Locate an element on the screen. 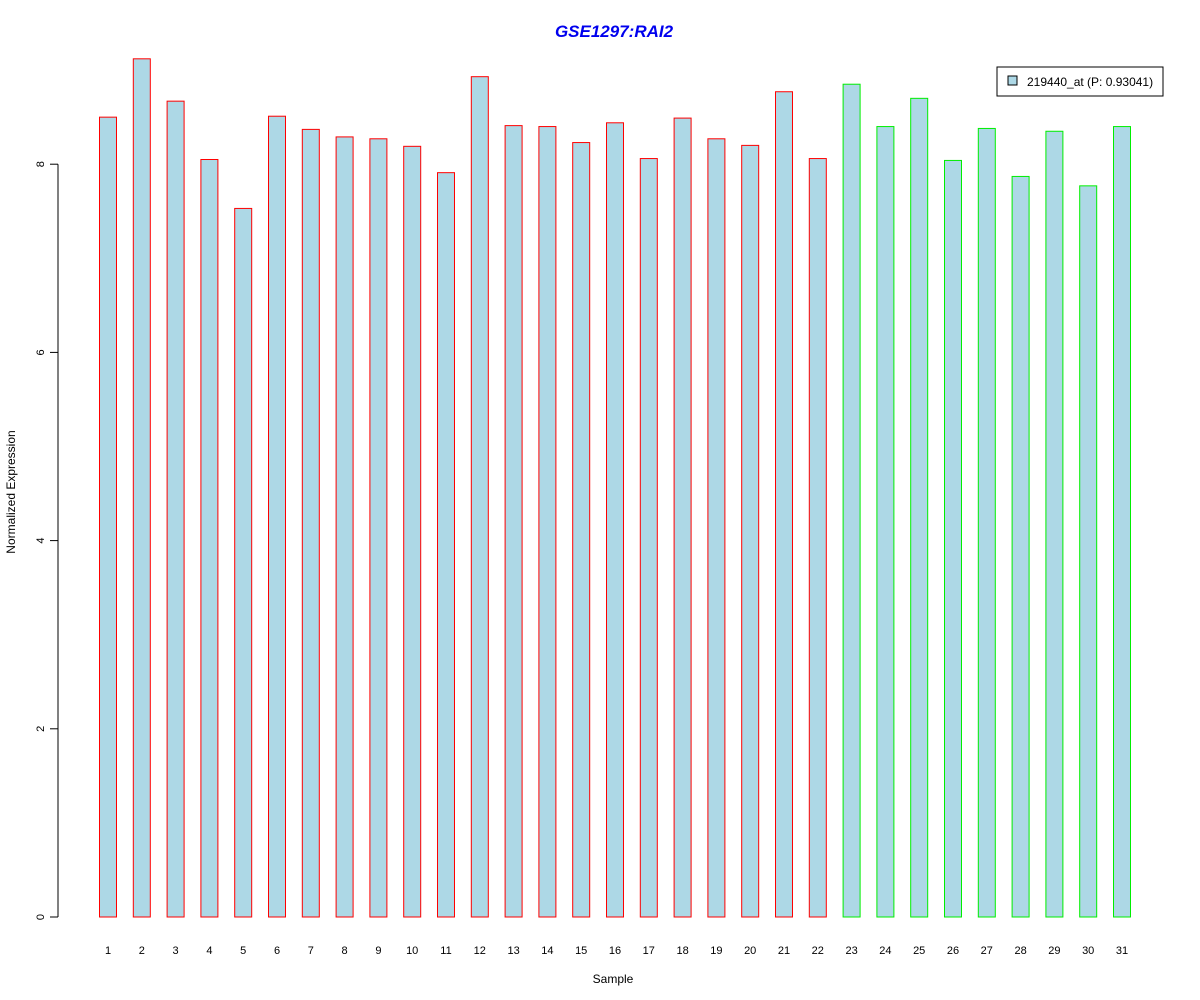 This screenshot has width=1200, height=1000. x-tick-label: 13 is located at coordinates (513, 951).